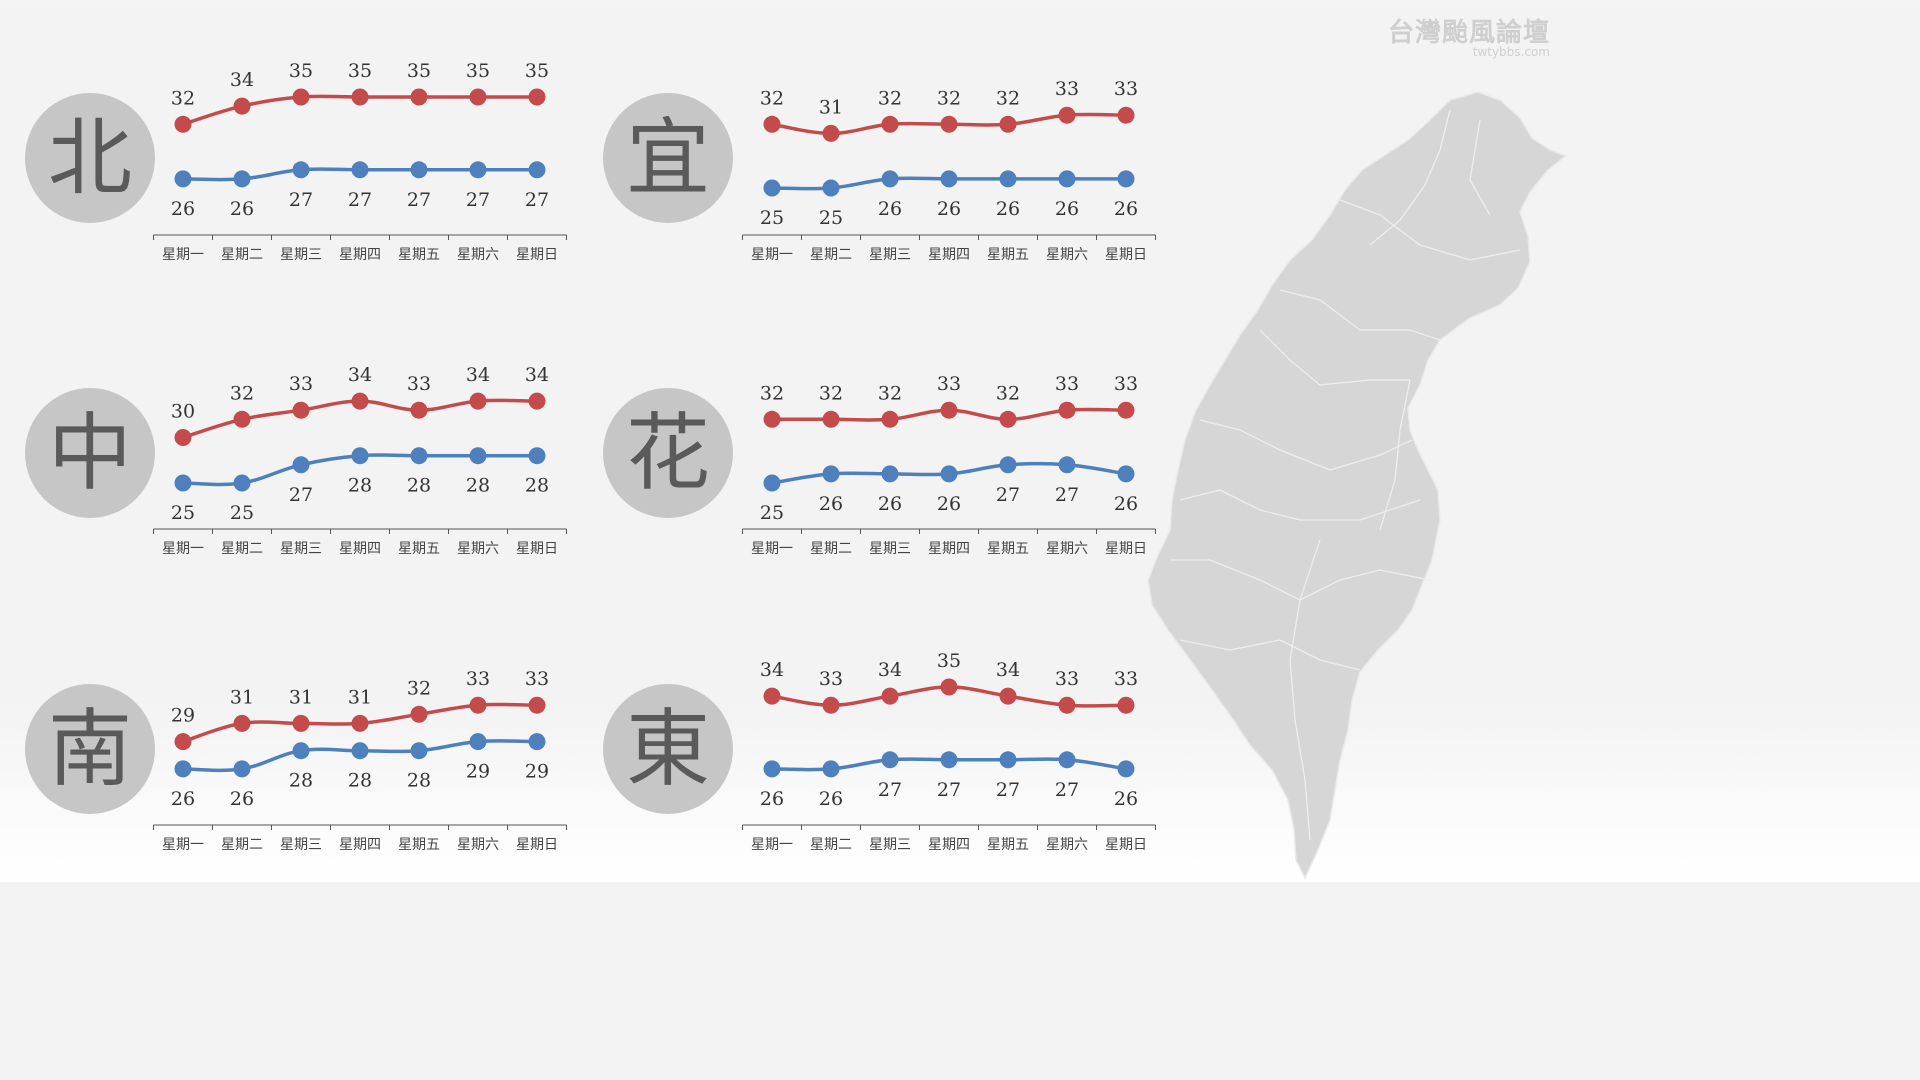  I want to click on region-circle-yilan: 宜, so click(668, 158).